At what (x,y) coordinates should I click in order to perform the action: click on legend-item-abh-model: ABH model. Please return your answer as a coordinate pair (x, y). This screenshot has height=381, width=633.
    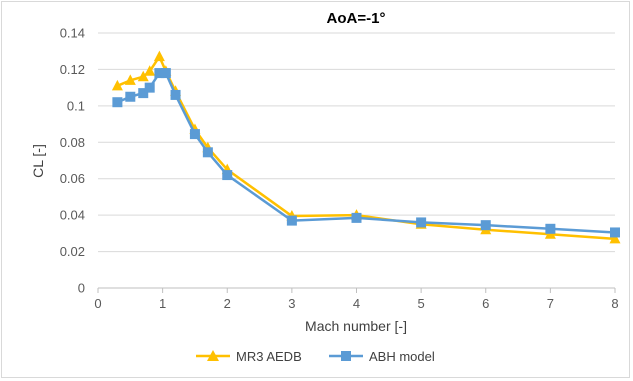
    Looking at the image, I should click on (382, 356).